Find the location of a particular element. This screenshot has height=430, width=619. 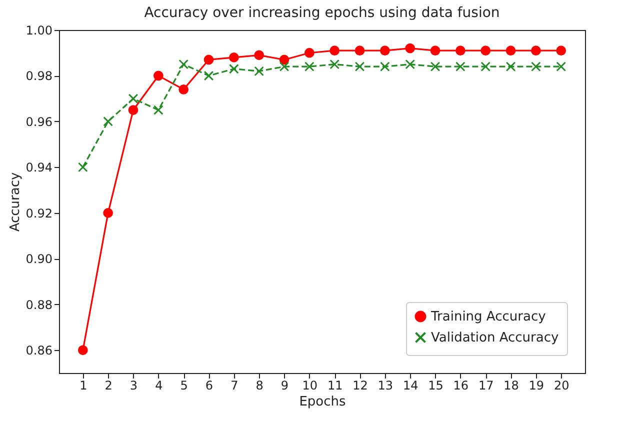

x-tick-label: 17 is located at coordinates (486, 385).